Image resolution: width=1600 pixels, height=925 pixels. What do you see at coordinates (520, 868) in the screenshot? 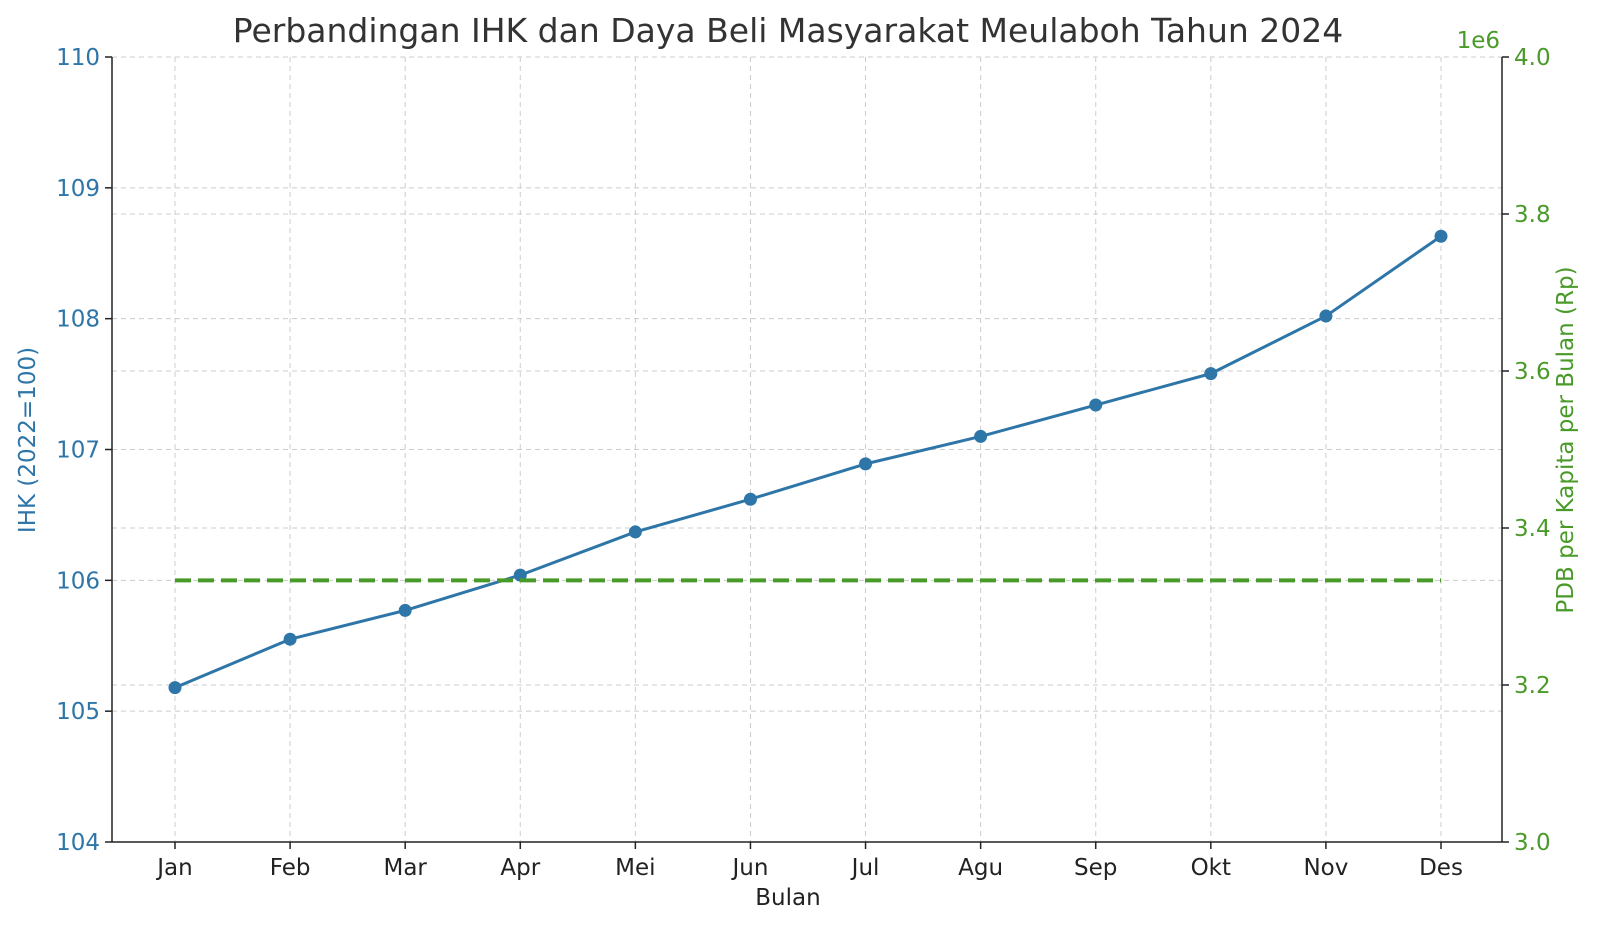
I see `x-tick-label: Apr` at bounding box center [520, 868].